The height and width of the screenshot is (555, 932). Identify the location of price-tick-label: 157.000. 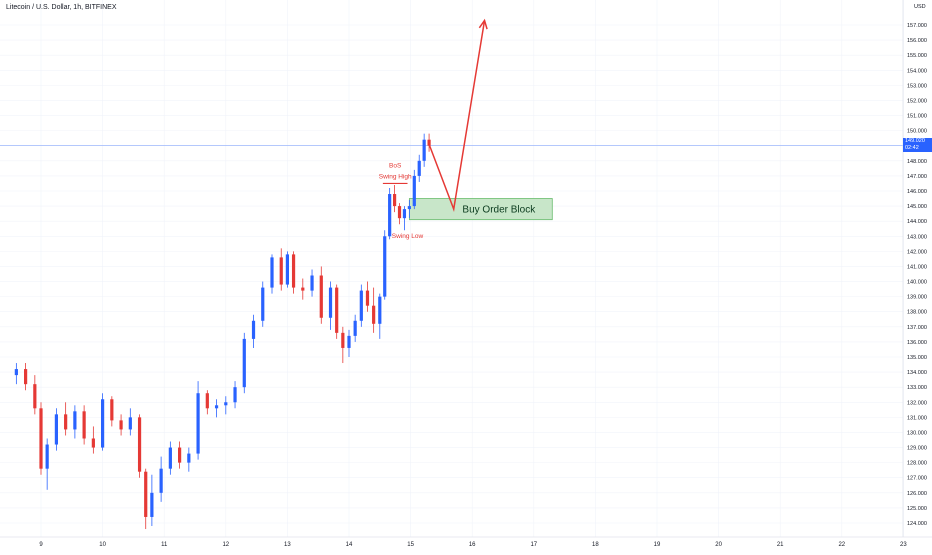
(917, 26).